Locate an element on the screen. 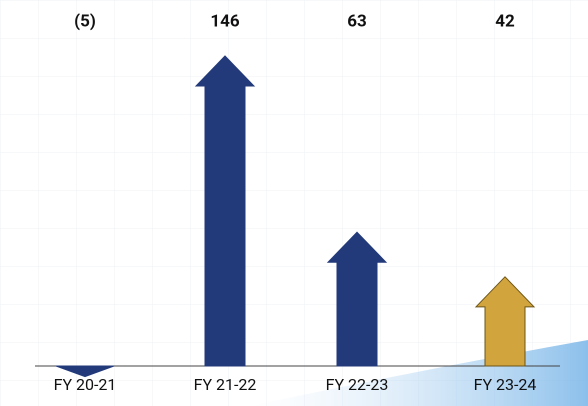 Image resolution: width=588 pixels, height=406 pixels. value-label: (5) is located at coordinates (85, 21).